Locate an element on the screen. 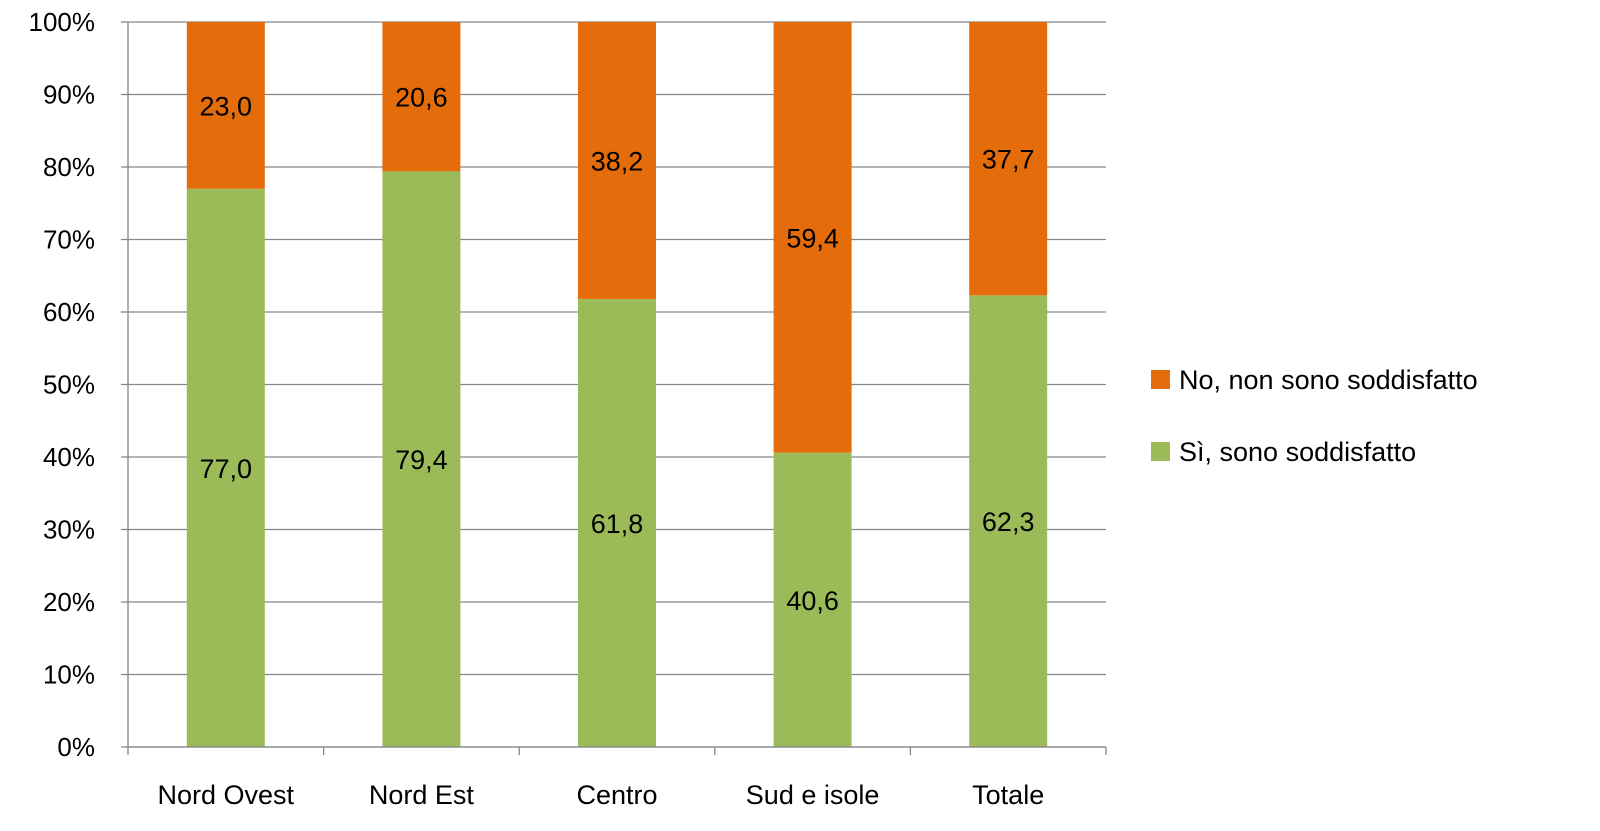 This screenshot has width=1600, height=831. y-tick-label: 30% is located at coordinates (69, 530).